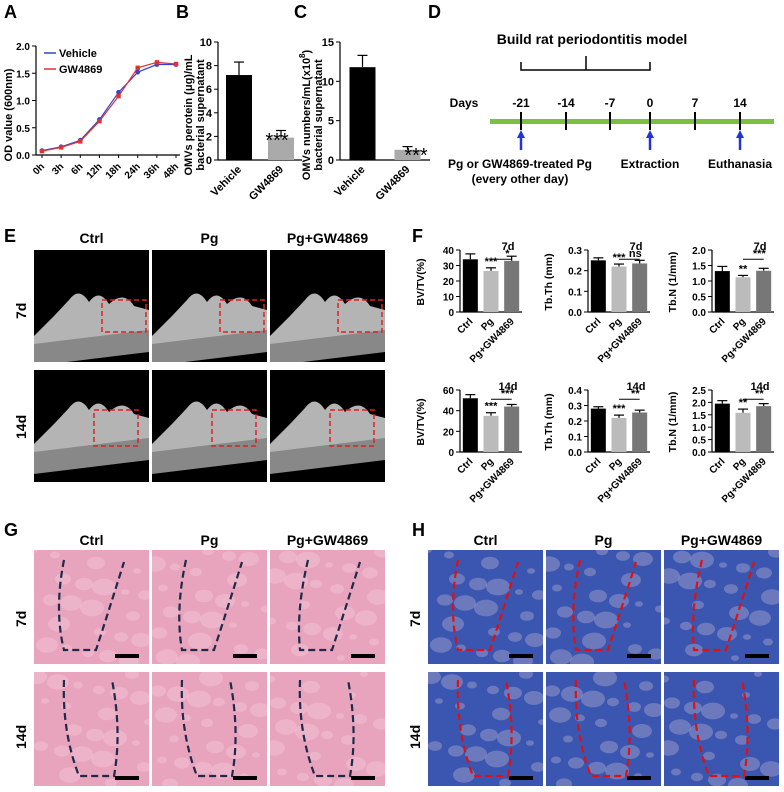 Image resolution: width=784 pixels, height=792 pixels. I want to click on ytick-label: 0.0, so click(699, 453).